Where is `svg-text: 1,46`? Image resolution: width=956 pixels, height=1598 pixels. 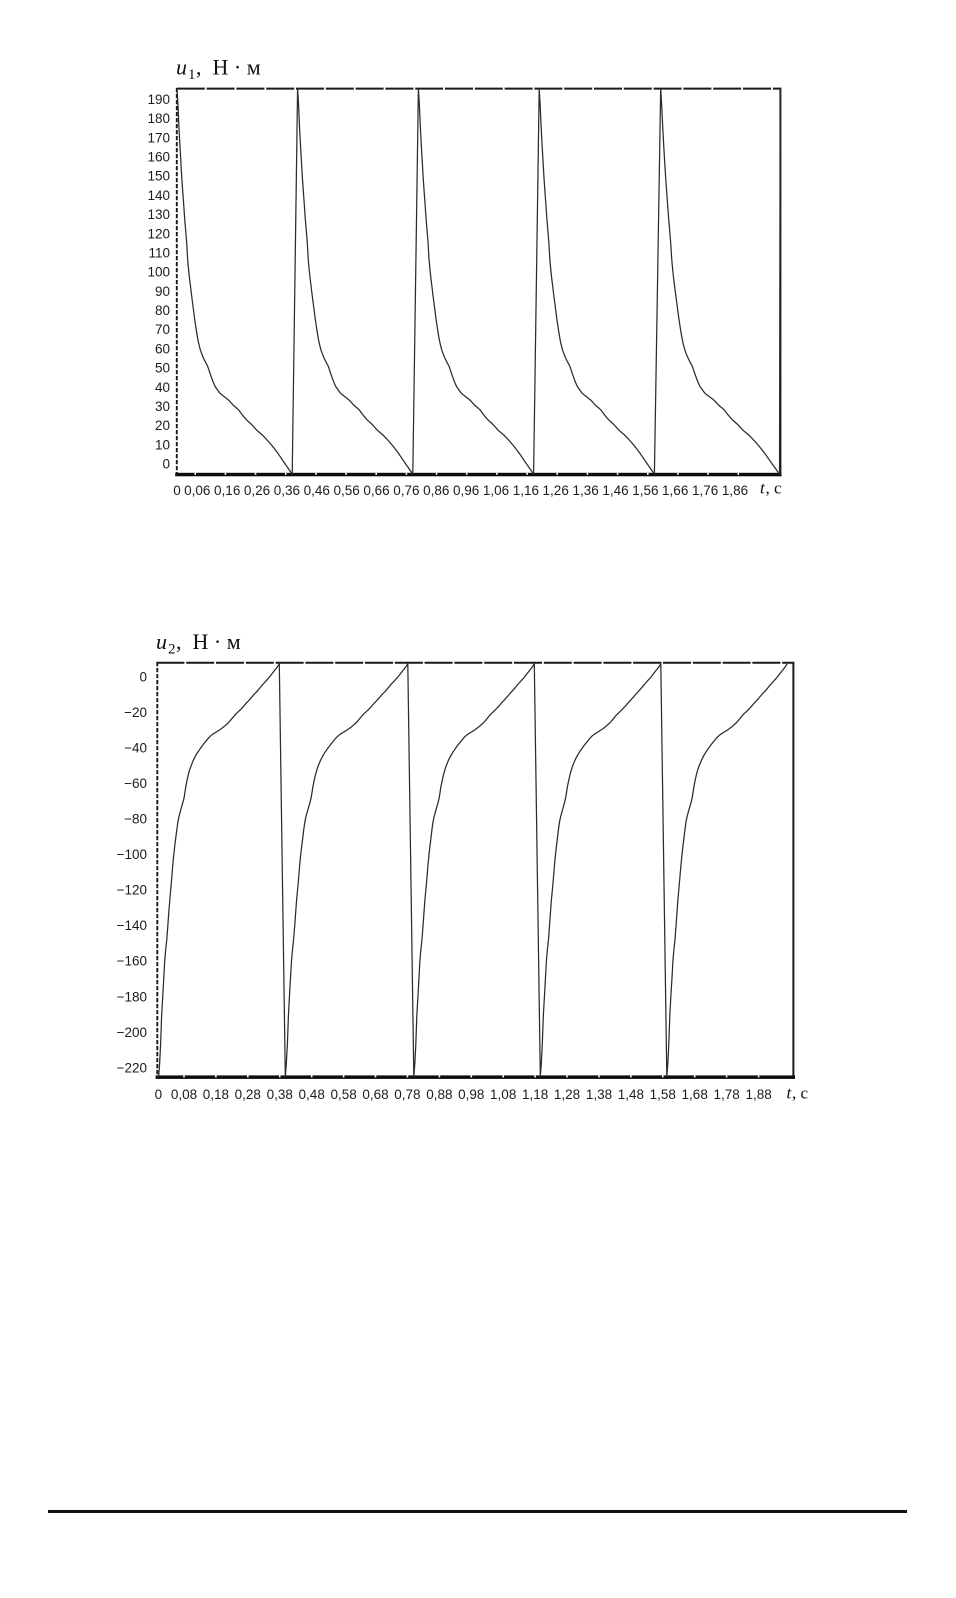 svg-text: 1,46 is located at coordinates (615, 490).